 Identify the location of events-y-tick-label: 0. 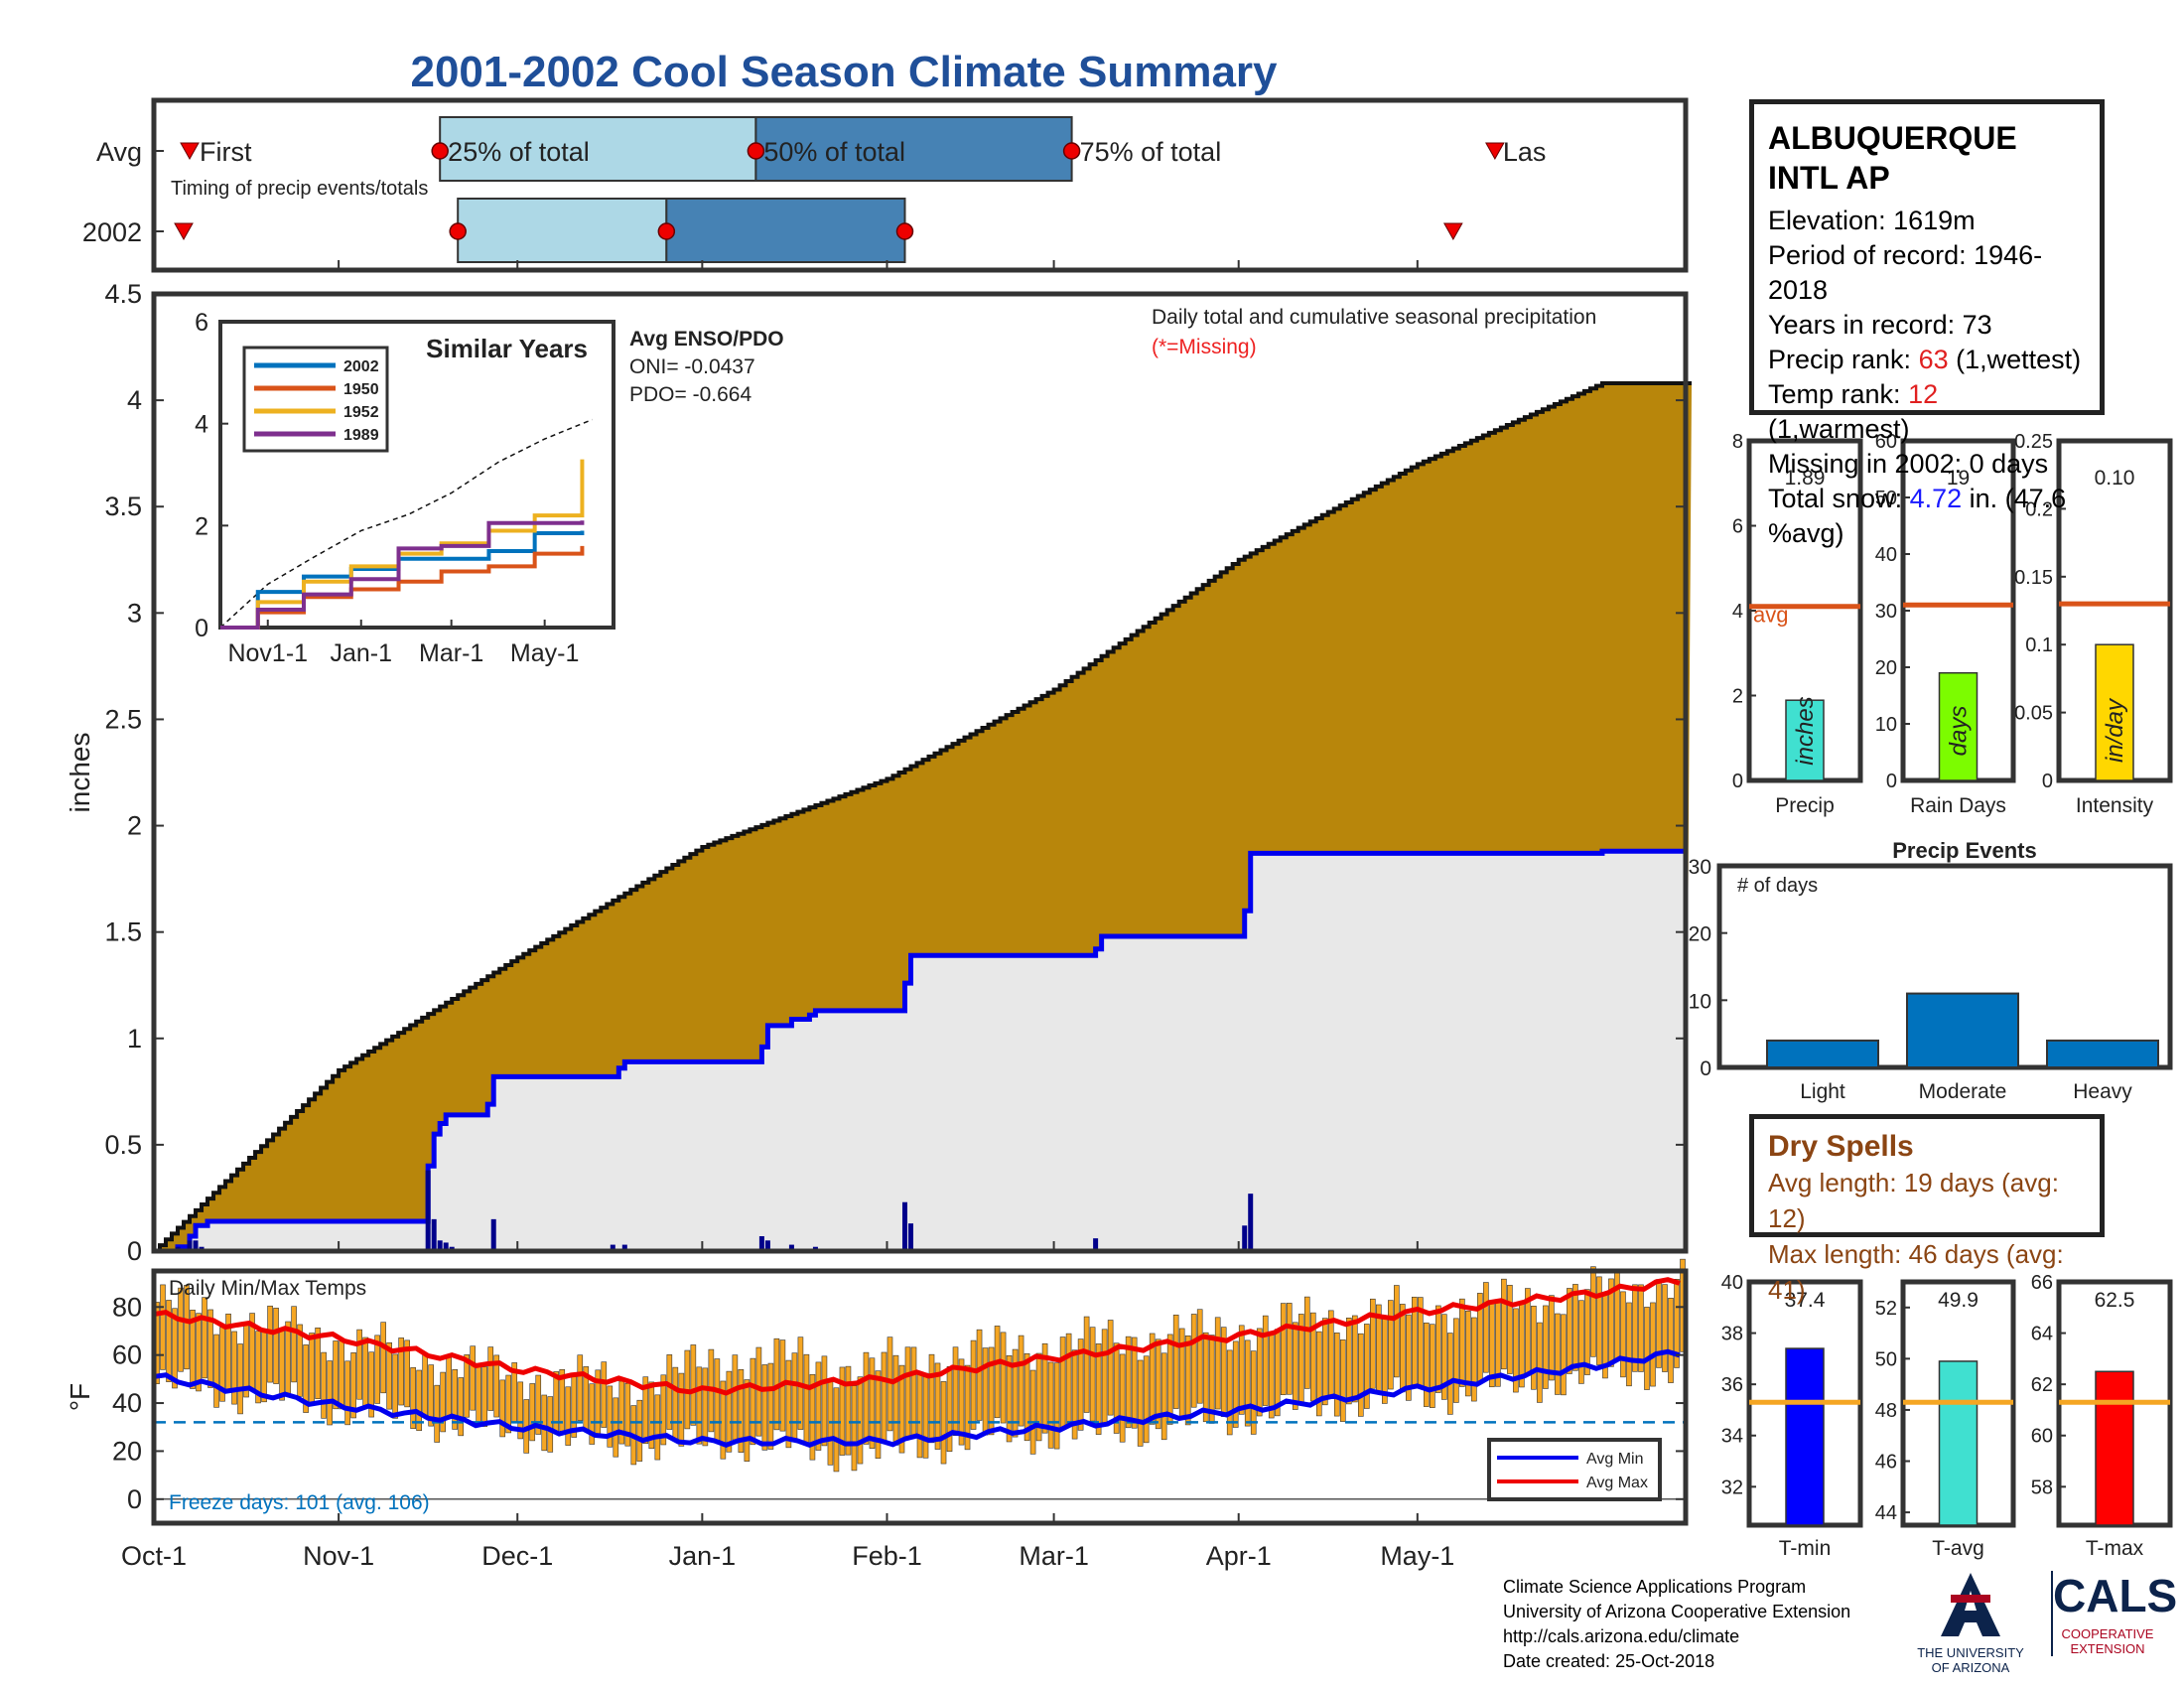
(1705, 1068).